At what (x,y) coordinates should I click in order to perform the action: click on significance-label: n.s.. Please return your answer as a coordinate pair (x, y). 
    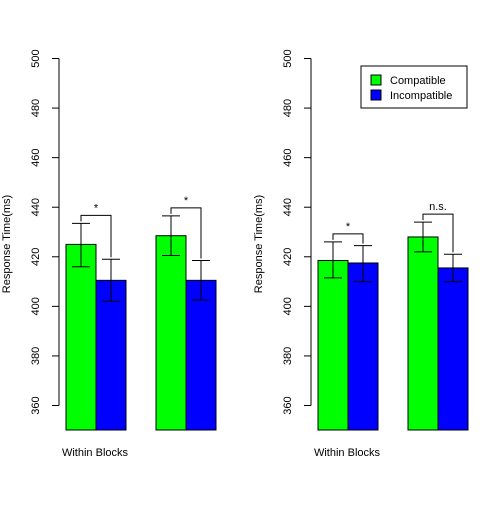
    Looking at the image, I should click on (438, 207).